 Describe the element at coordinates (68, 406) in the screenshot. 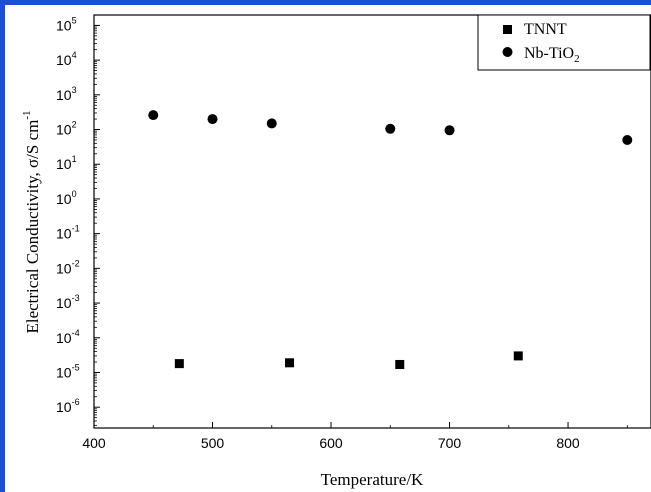

I see `y-tick-label: 10⁻⁶` at that location.